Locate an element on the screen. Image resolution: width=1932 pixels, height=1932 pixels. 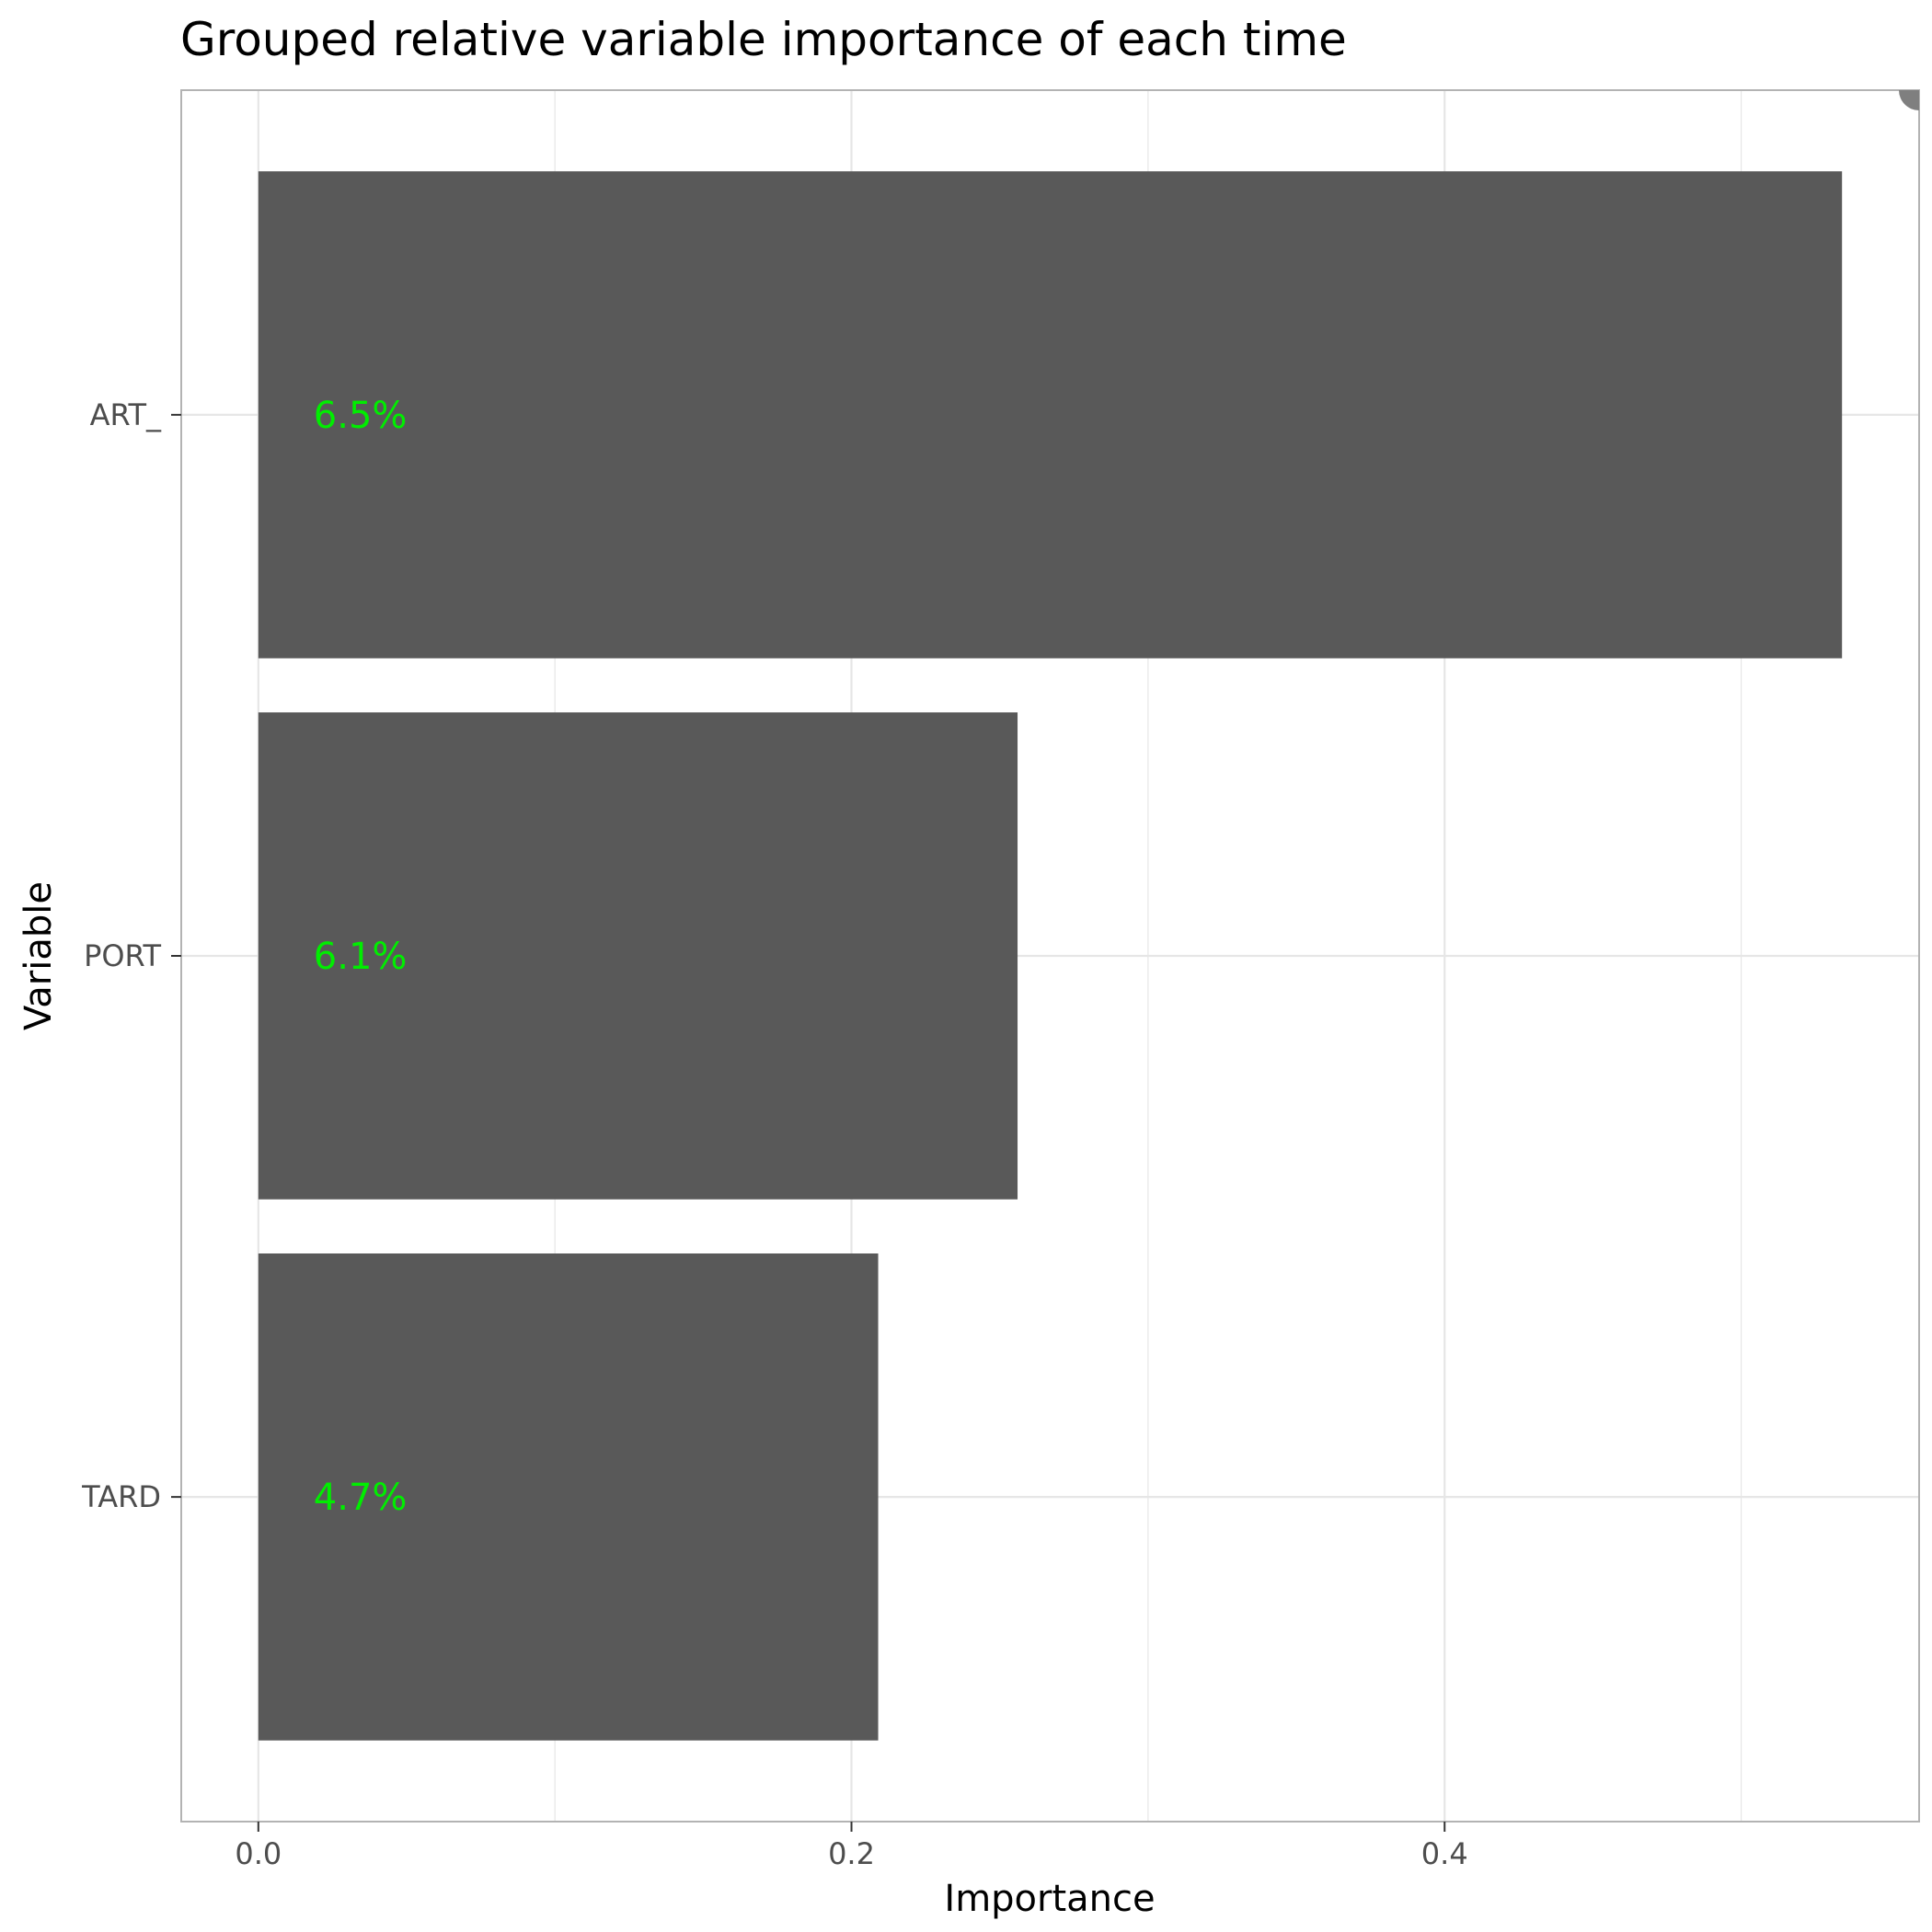
y-axis-title: Variable is located at coordinates (38, 955).